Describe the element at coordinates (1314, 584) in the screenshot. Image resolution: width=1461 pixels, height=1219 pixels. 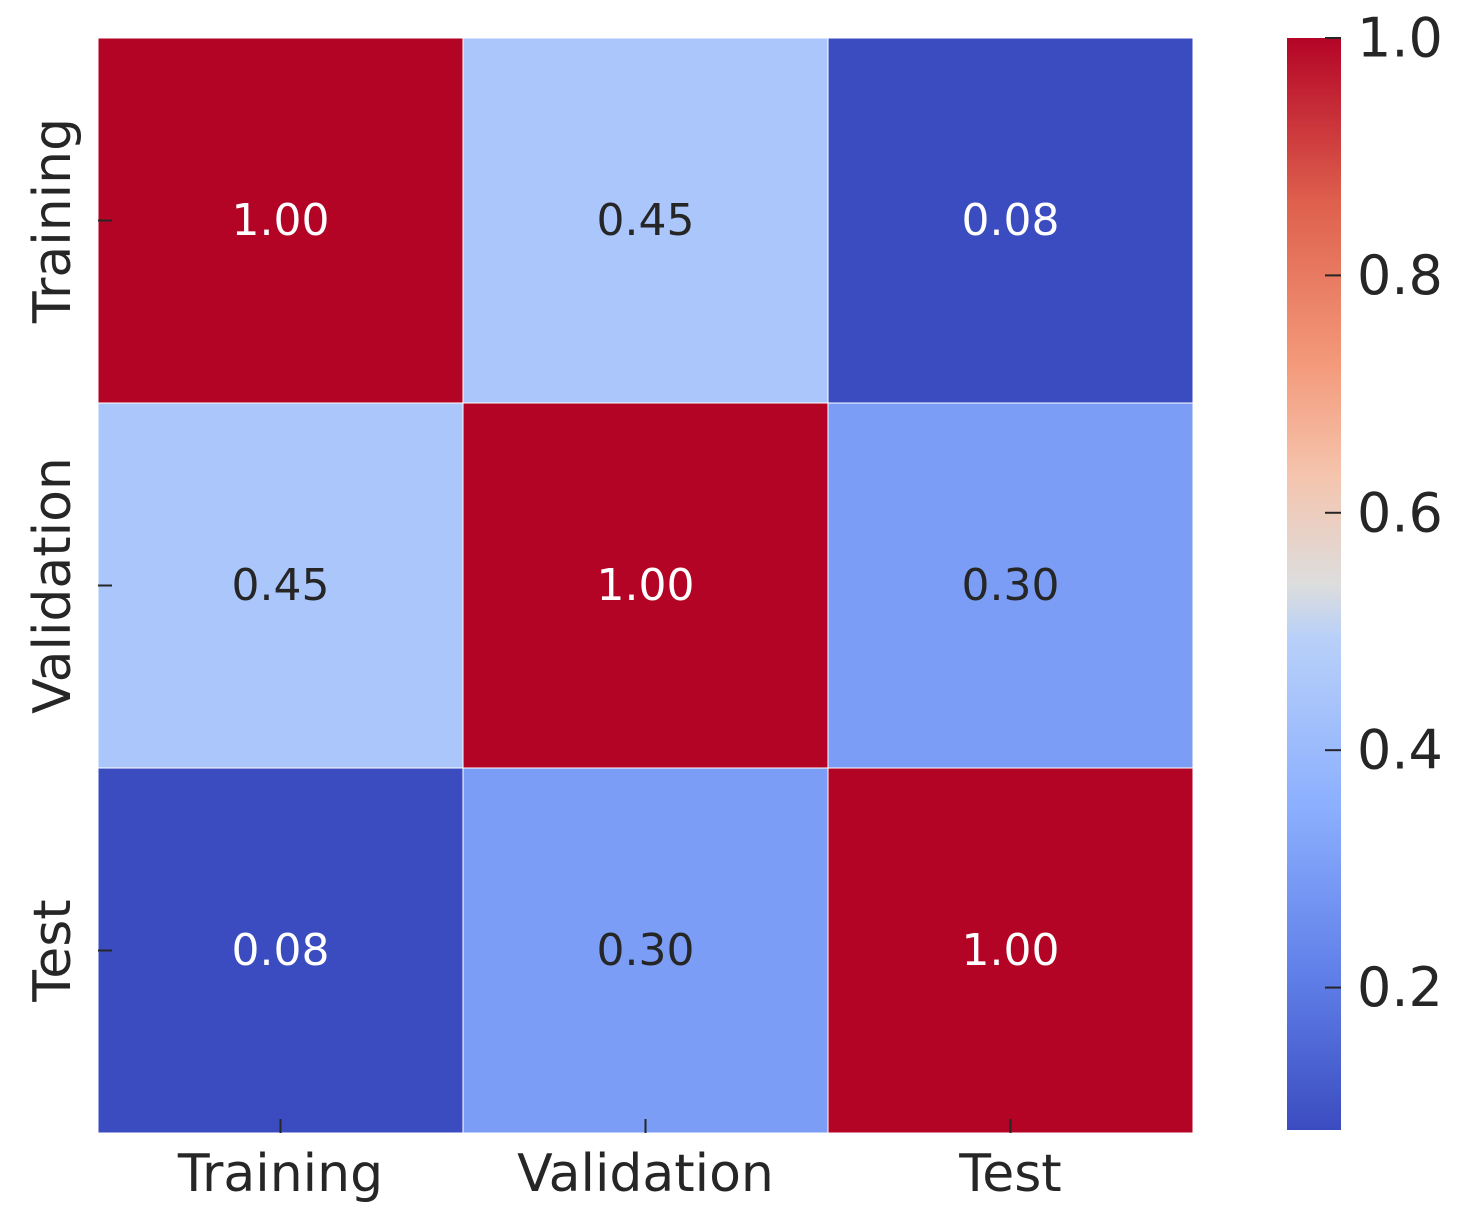
I see `colorbar-gradient` at that location.